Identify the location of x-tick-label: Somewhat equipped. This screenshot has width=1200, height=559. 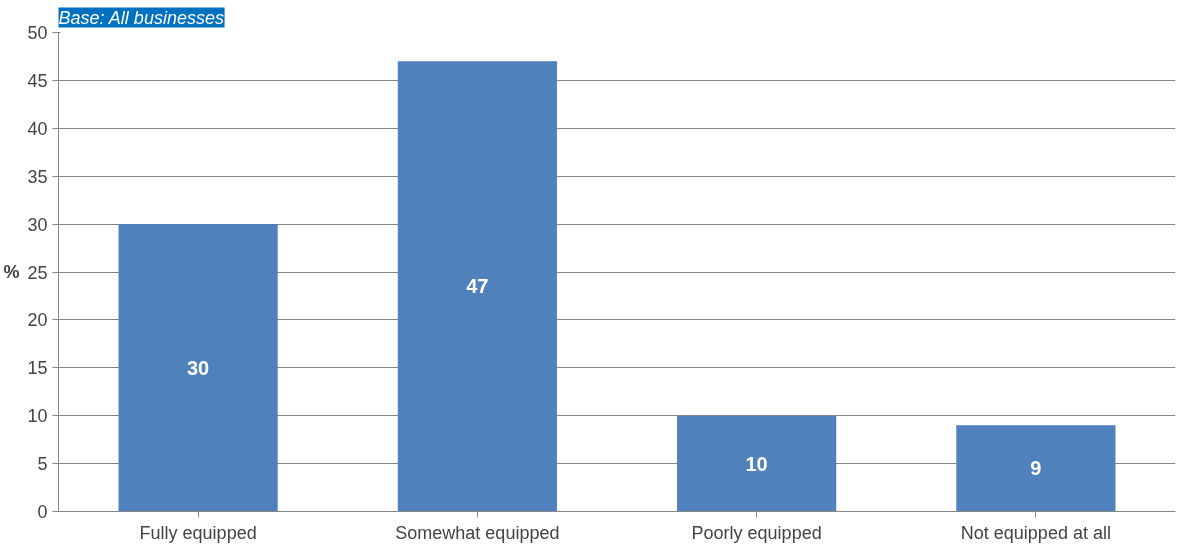
(477, 532).